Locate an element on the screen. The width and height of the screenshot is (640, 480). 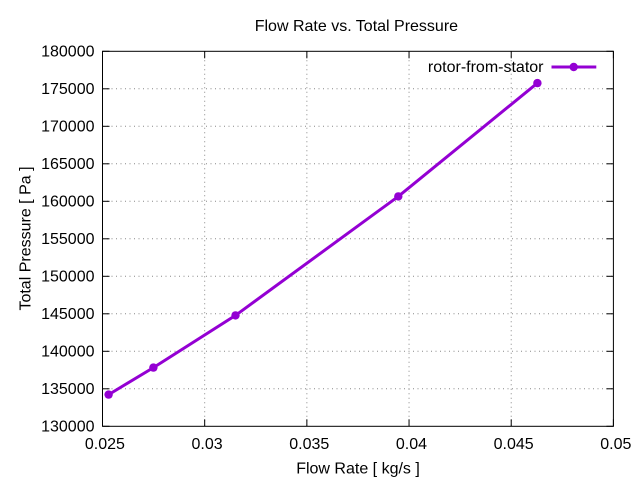
svg-text: 0.025 is located at coordinates (105, 444).